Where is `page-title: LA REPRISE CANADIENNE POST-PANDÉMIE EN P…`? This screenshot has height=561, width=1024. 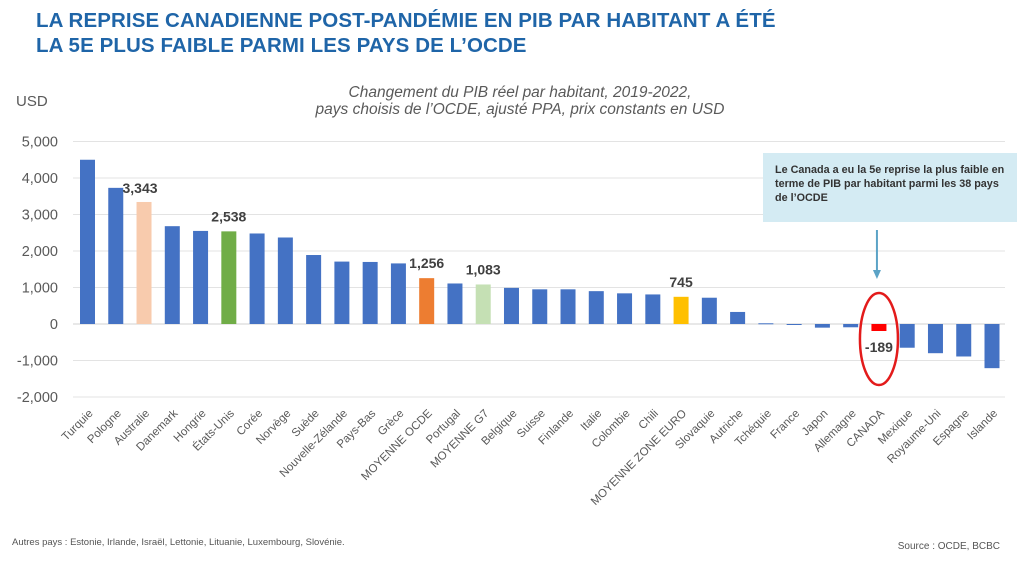
page-title: LA REPRISE CANADIENNE POST-PANDÉMIE EN P… is located at coordinates (406, 33).